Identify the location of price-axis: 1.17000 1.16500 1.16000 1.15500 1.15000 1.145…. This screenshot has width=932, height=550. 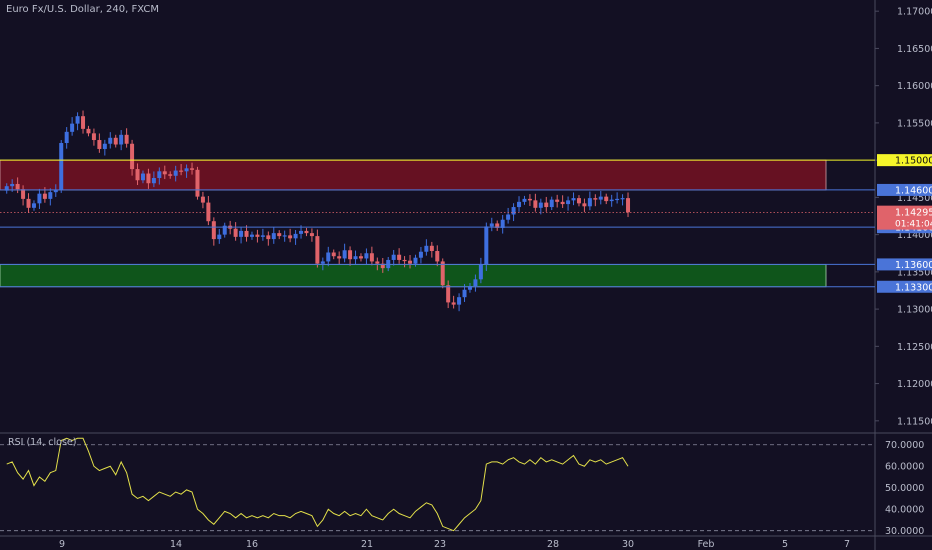
(903, 272).